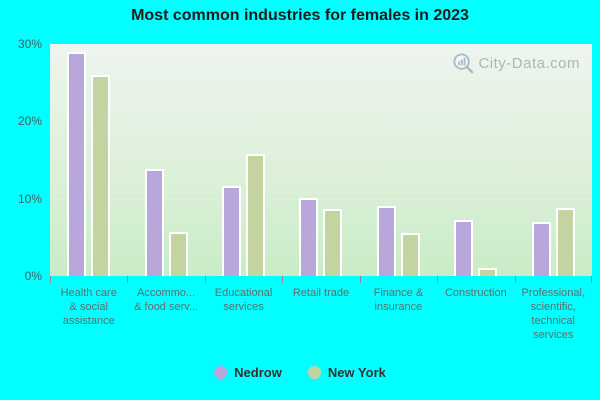  Describe the element at coordinates (88, 314) in the screenshot. I see `x-axis-label-health-care-social-assistance: Health care & social assistance` at that location.